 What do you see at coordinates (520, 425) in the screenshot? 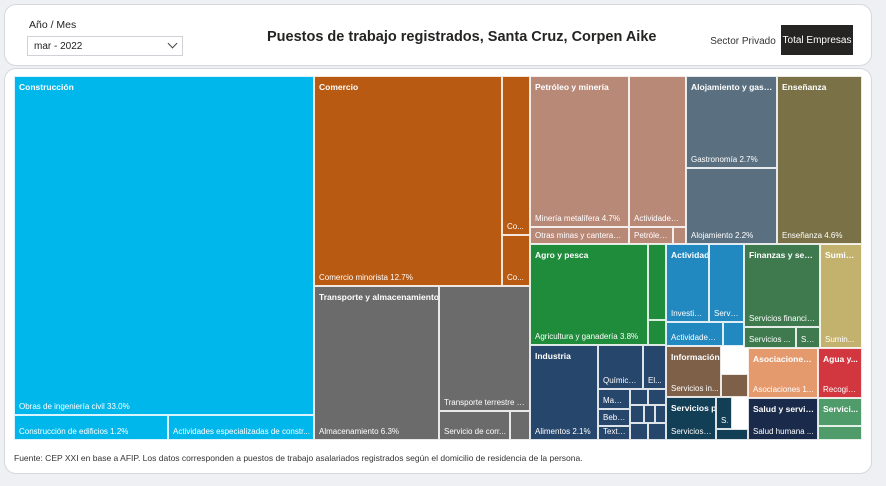
I see `treemap-cell-transporte-small` at bounding box center [520, 425].